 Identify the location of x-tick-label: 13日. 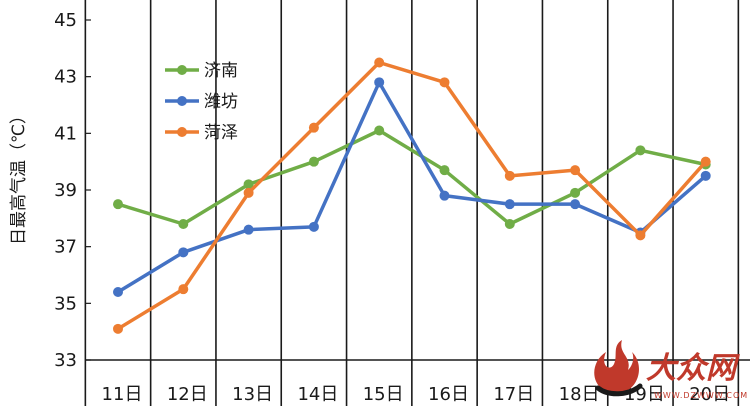
(252, 394).